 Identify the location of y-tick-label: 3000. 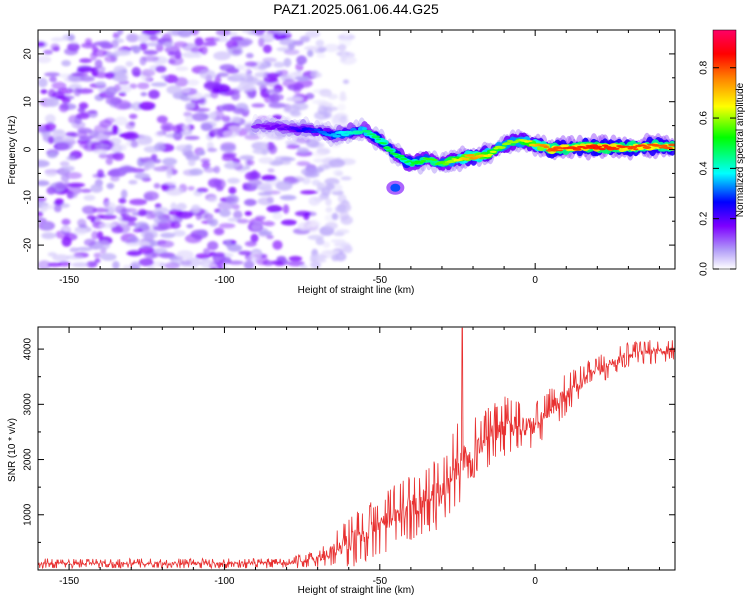
(28, 404).